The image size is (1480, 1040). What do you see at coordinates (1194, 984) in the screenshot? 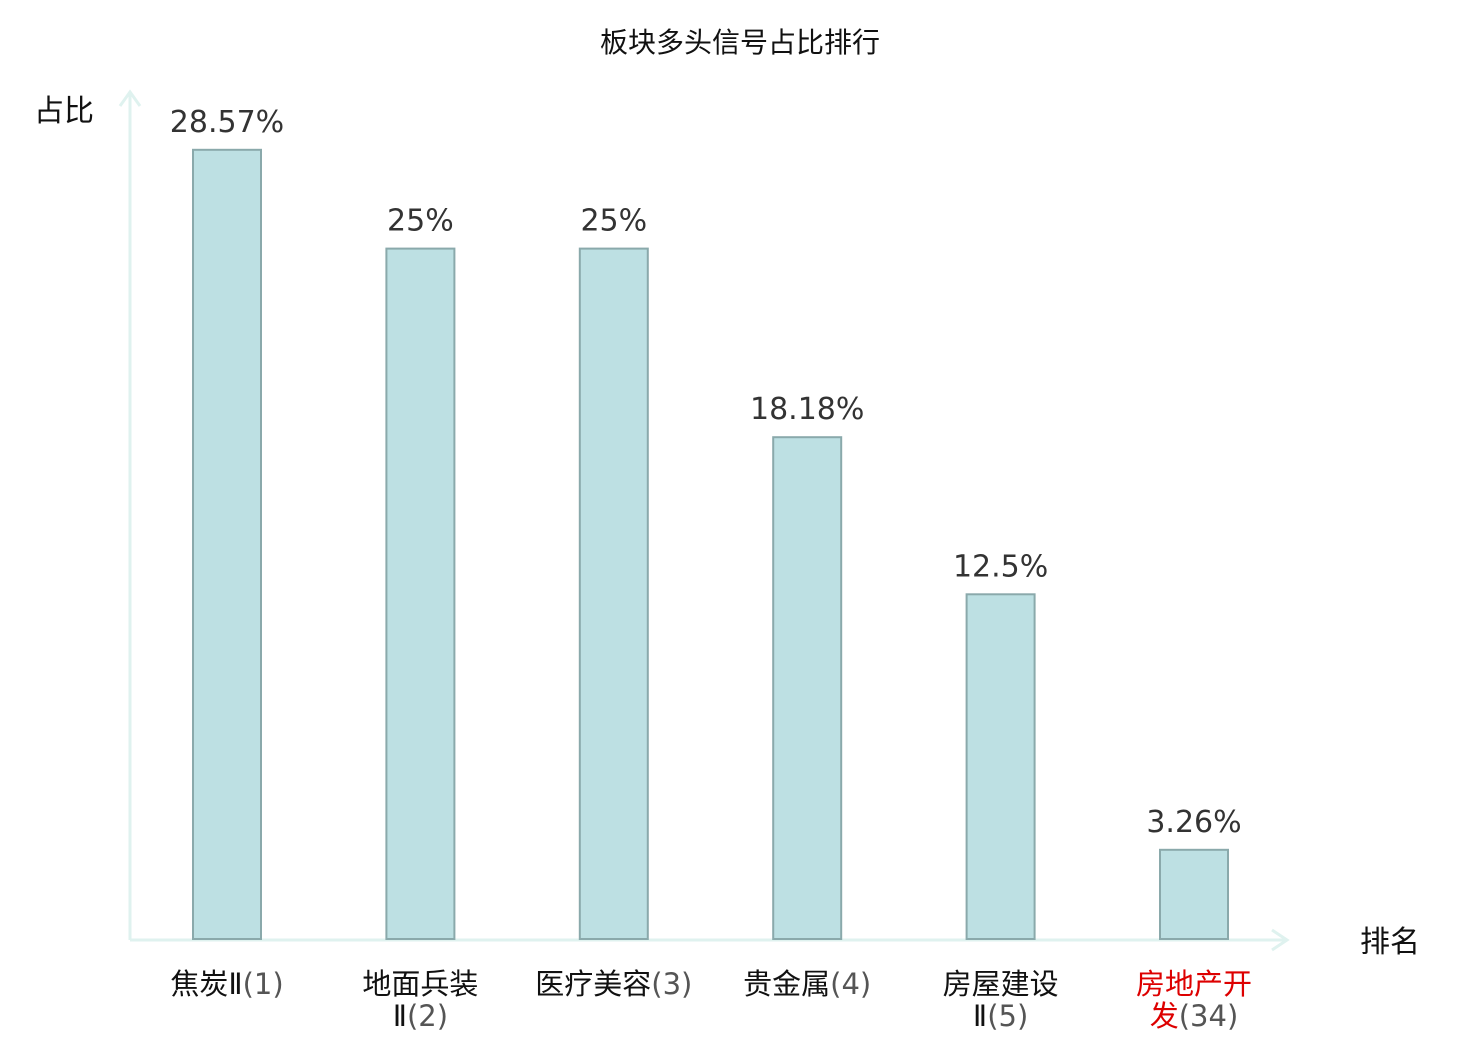
I see `category-name-line-1: 房地产开` at bounding box center [1194, 984].